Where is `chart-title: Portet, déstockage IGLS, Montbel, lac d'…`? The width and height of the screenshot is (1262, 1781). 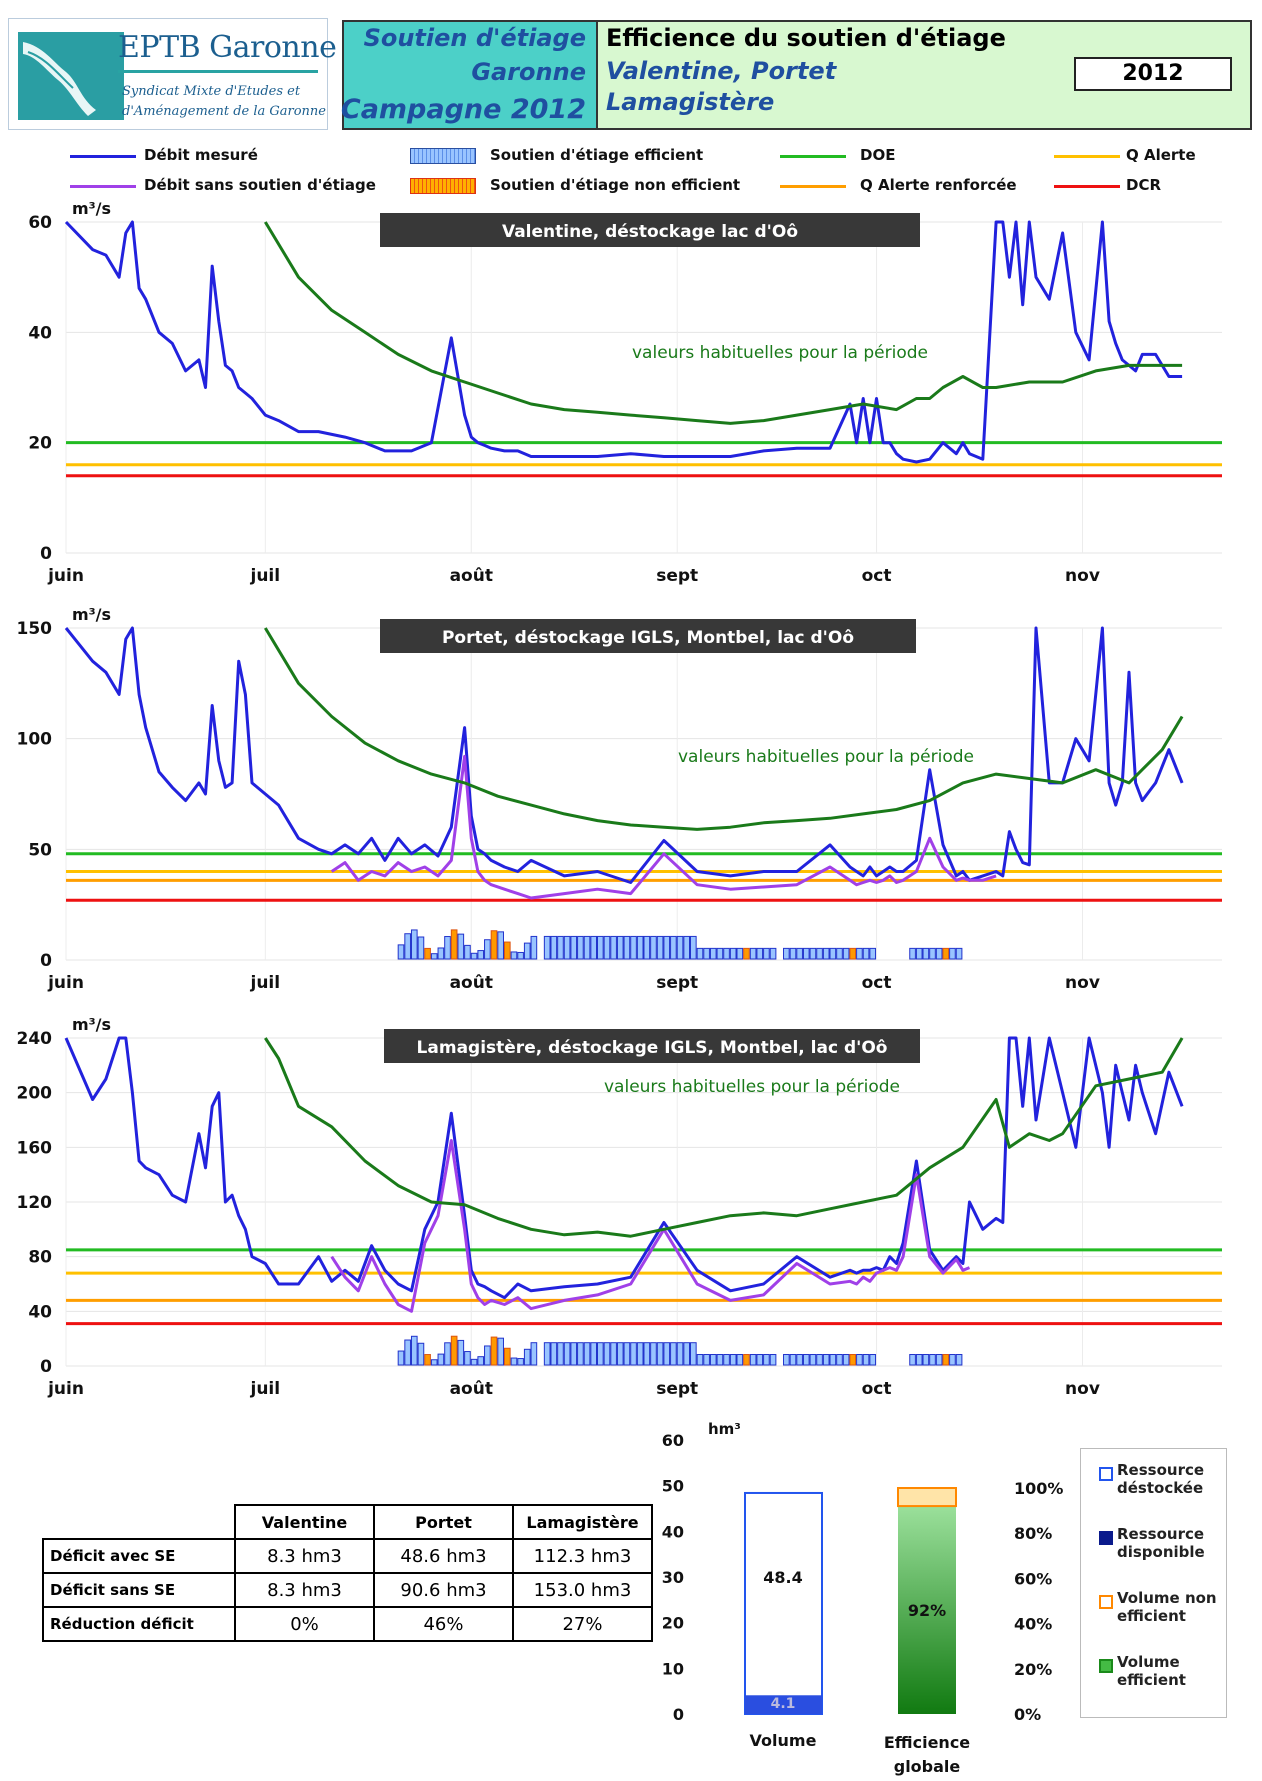
chart-title: Portet, déstockage IGLS, Montbel, lac d'… is located at coordinates (648, 638).